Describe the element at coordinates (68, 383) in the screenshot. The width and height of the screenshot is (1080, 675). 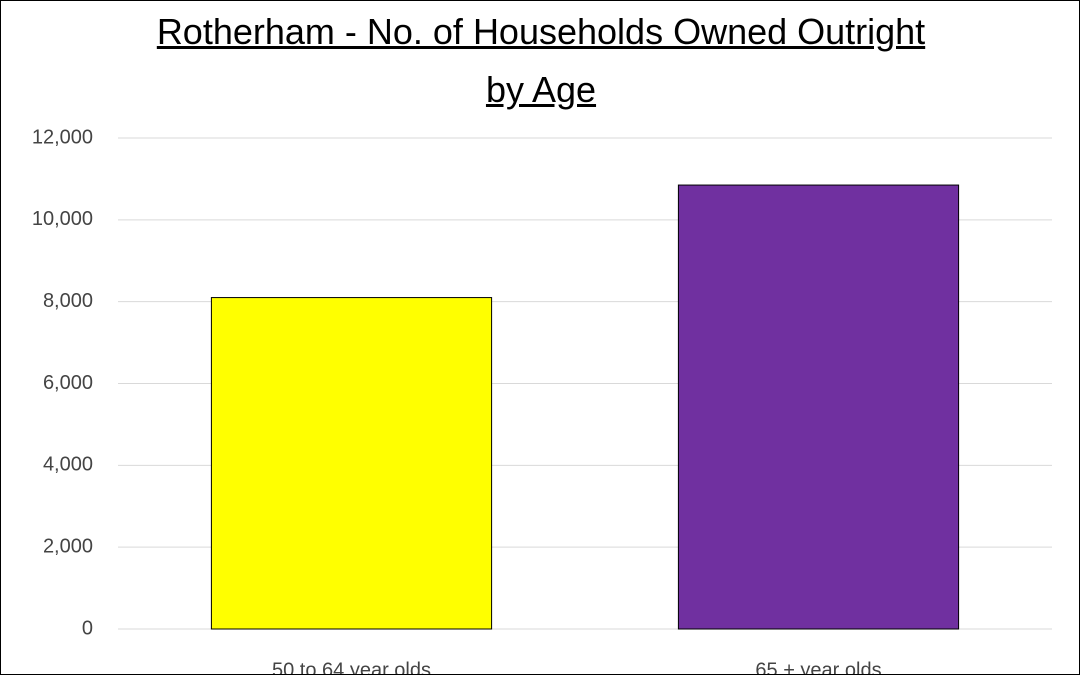
I see `y-tick-label: 6,000` at that location.